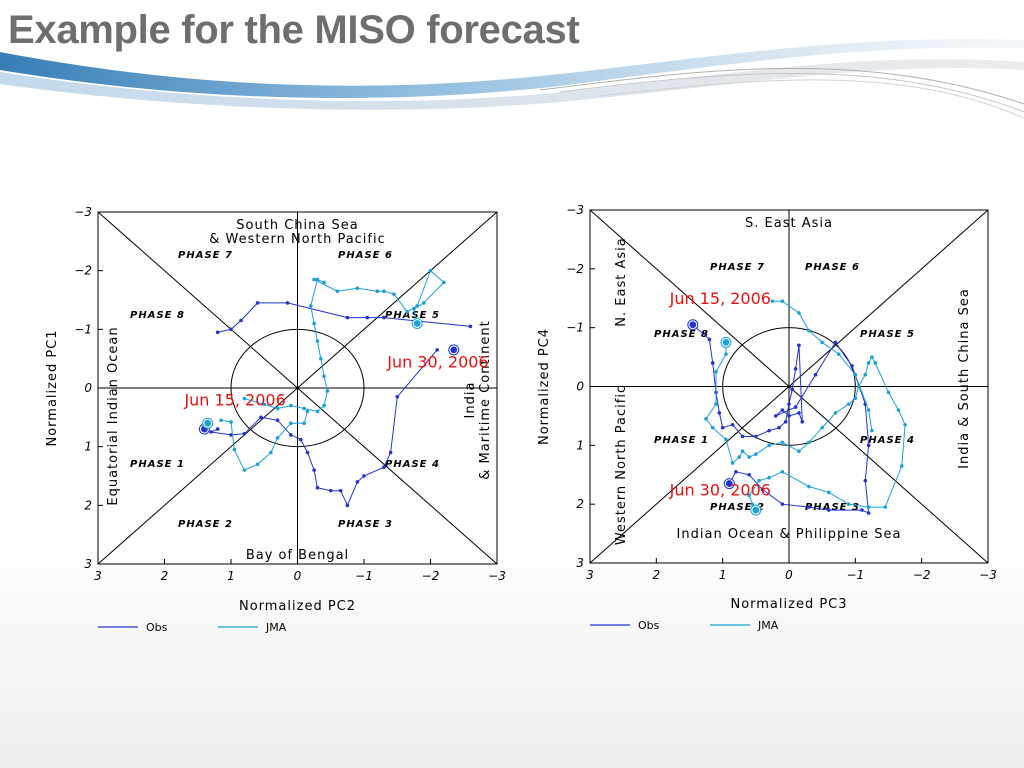 Image resolution: width=1024 pixels, height=768 pixels. I want to click on x-tick-label: −2, so click(431, 576).